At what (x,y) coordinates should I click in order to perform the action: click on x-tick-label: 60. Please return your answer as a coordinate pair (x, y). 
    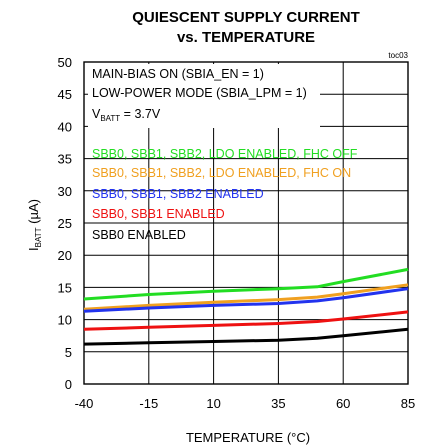
    Looking at the image, I should click on (343, 403).